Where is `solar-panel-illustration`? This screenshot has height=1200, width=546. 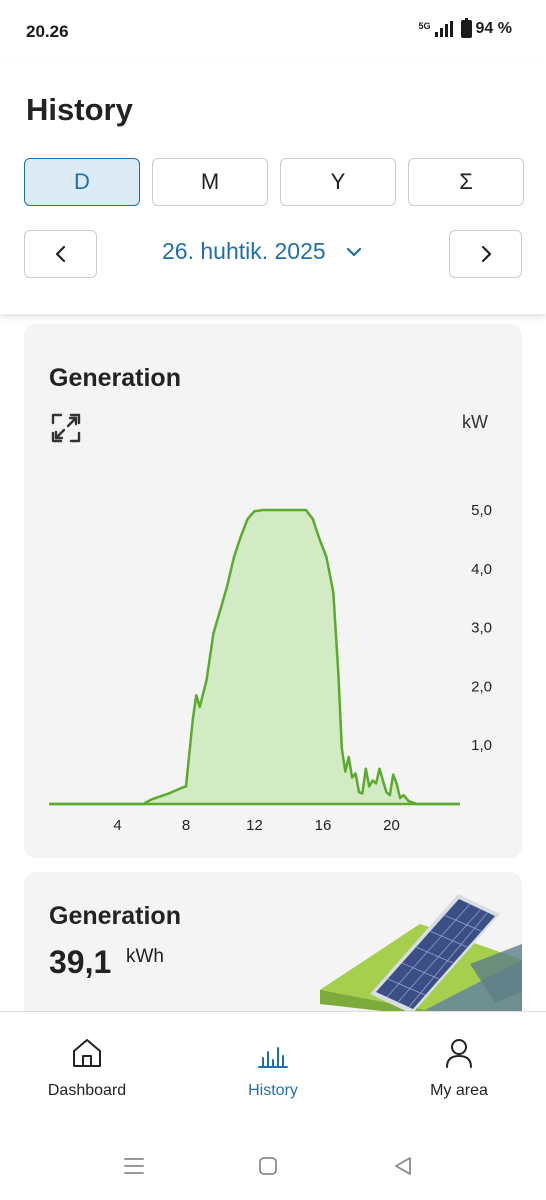
solar-panel-illustration is located at coordinates (421, 952).